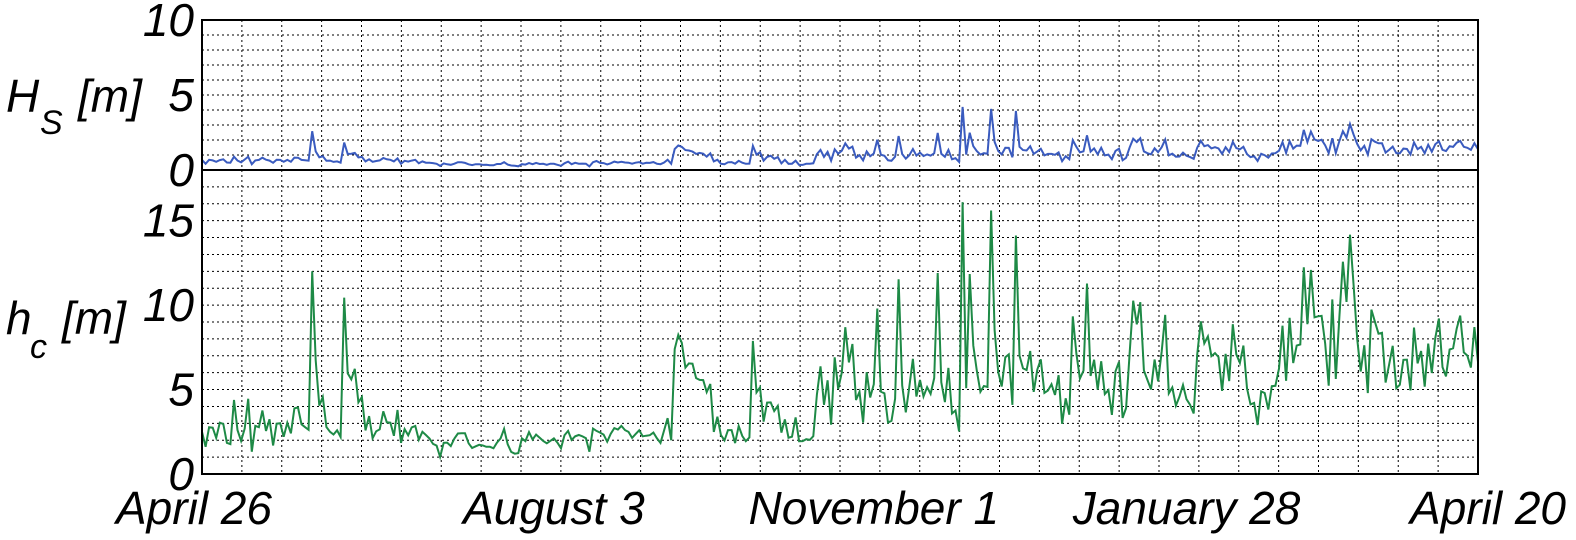 The height and width of the screenshot is (540, 1576). I want to click on hc-y-tick-label: 5, so click(181, 390).